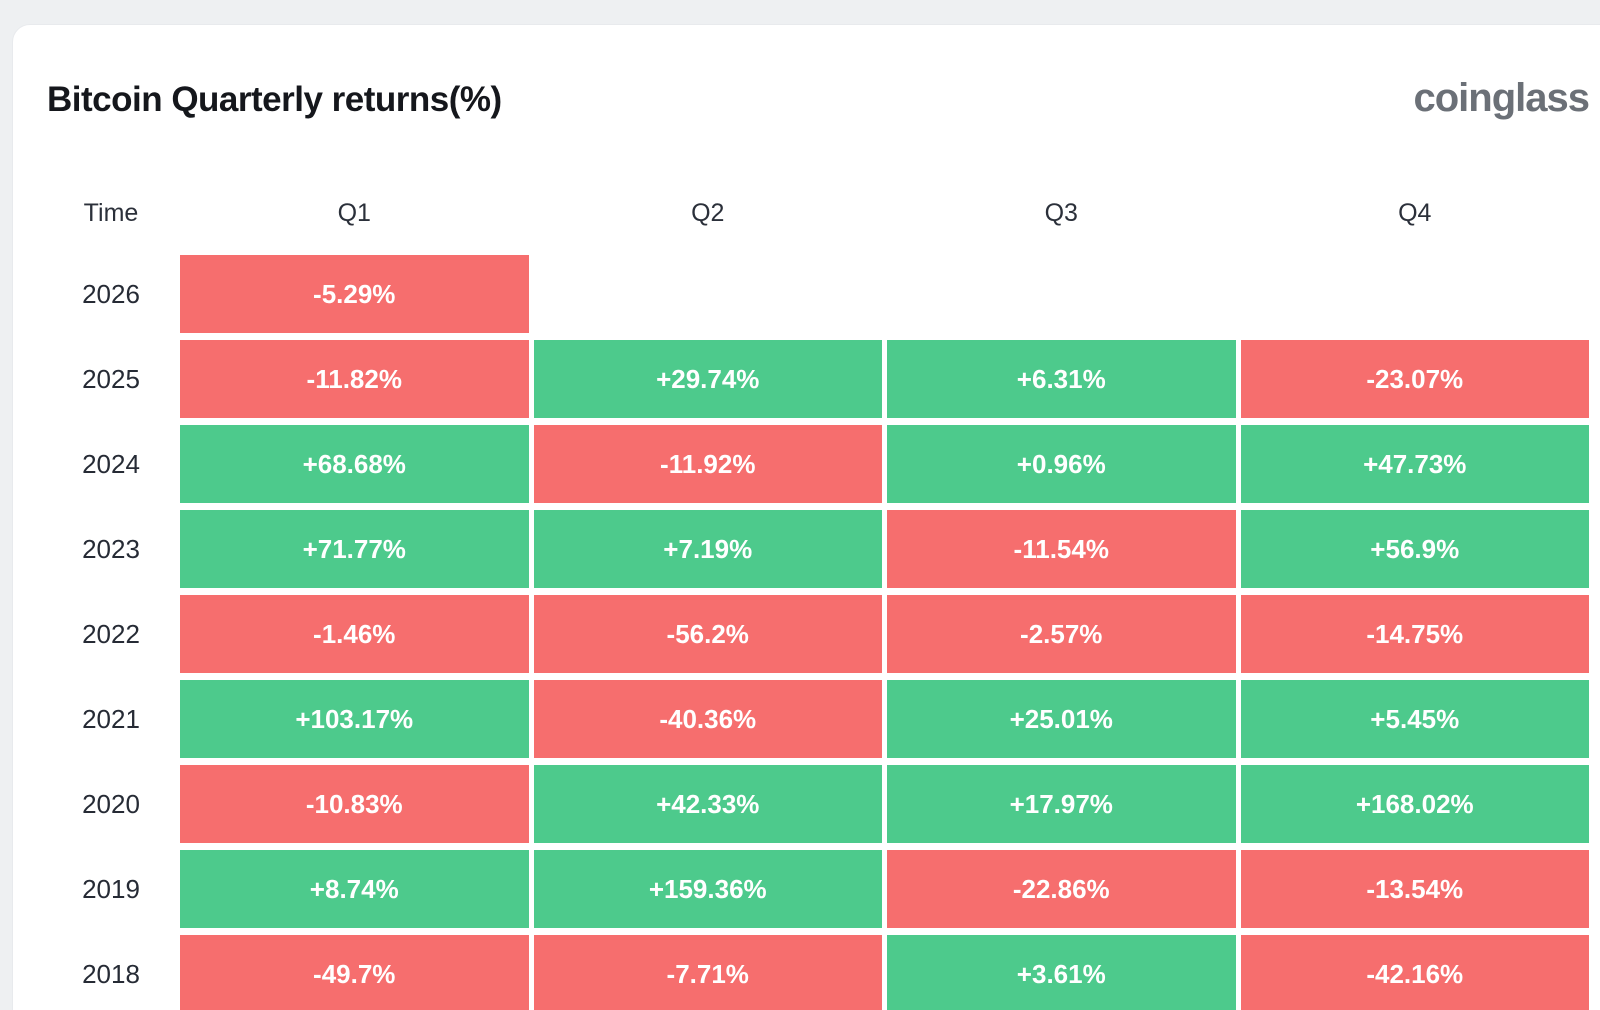 This screenshot has width=1600, height=1010. I want to click on coinglass-logo: coinglass, so click(1501, 98).